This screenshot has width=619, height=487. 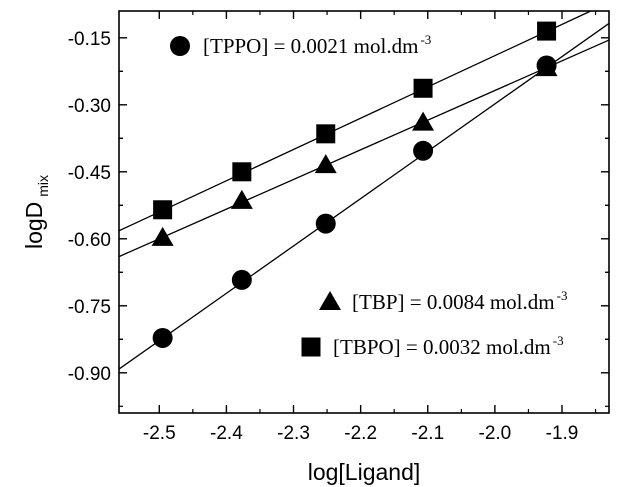 What do you see at coordinates (89, 240) in the screenshot?
I see `y-tick-label: -0.60` at bounding box center [89, 240].